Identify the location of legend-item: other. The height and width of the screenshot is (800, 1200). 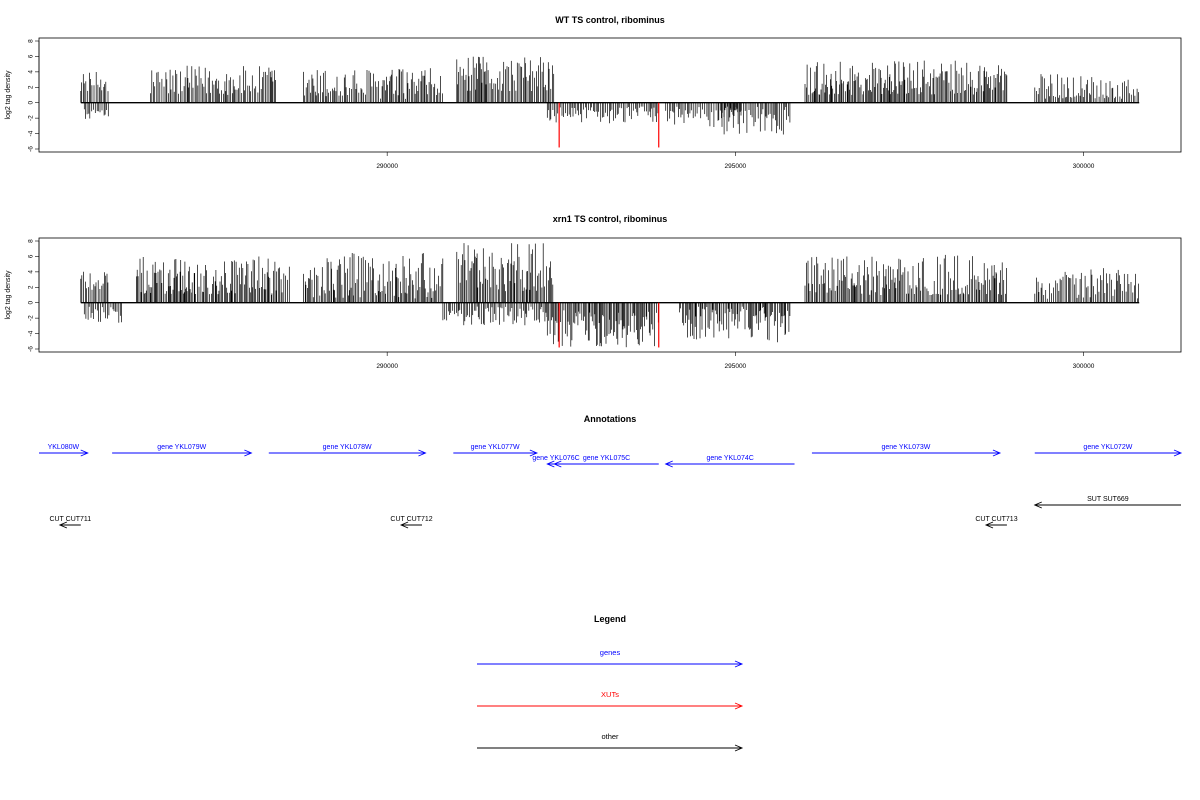
(610, 742).